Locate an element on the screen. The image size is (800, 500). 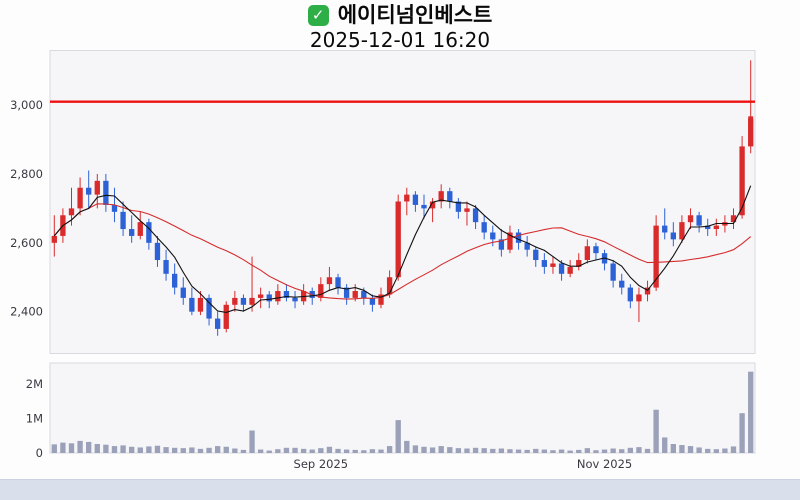
checkbox-icon: ✓ is located at coordinates (318, 15).